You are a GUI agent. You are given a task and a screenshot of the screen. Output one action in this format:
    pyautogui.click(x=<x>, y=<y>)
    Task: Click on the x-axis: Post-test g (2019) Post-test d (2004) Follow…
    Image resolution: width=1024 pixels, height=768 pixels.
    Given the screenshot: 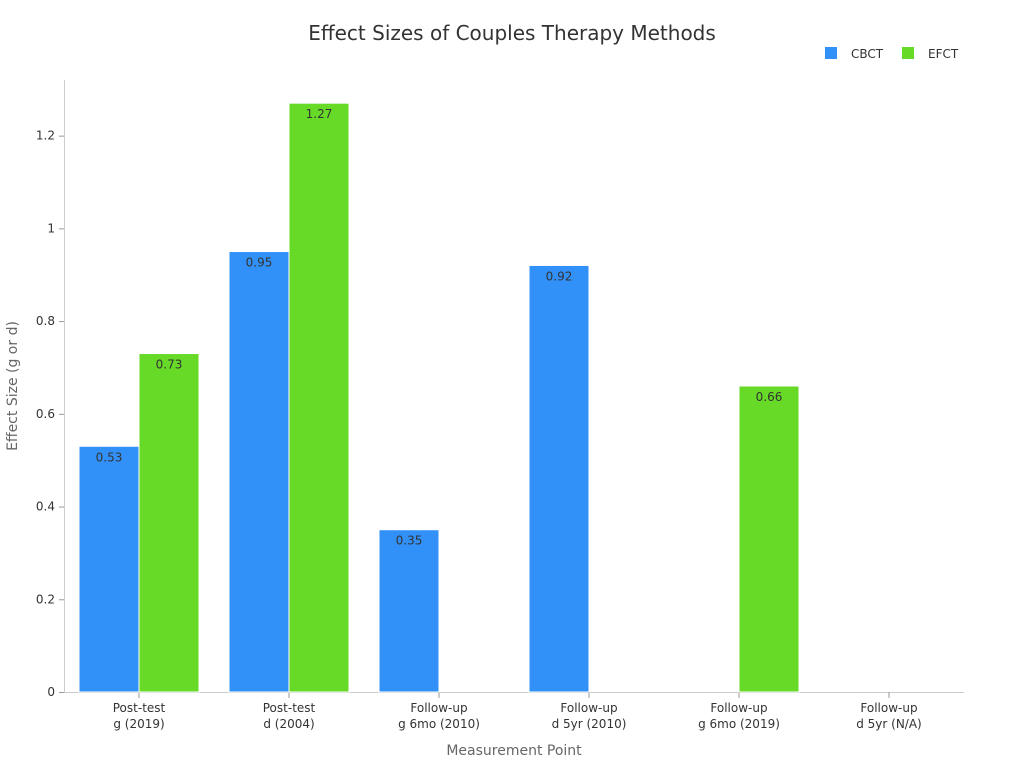 What is the action you would take?
    pyautogui.click(x=514, y=711)
    